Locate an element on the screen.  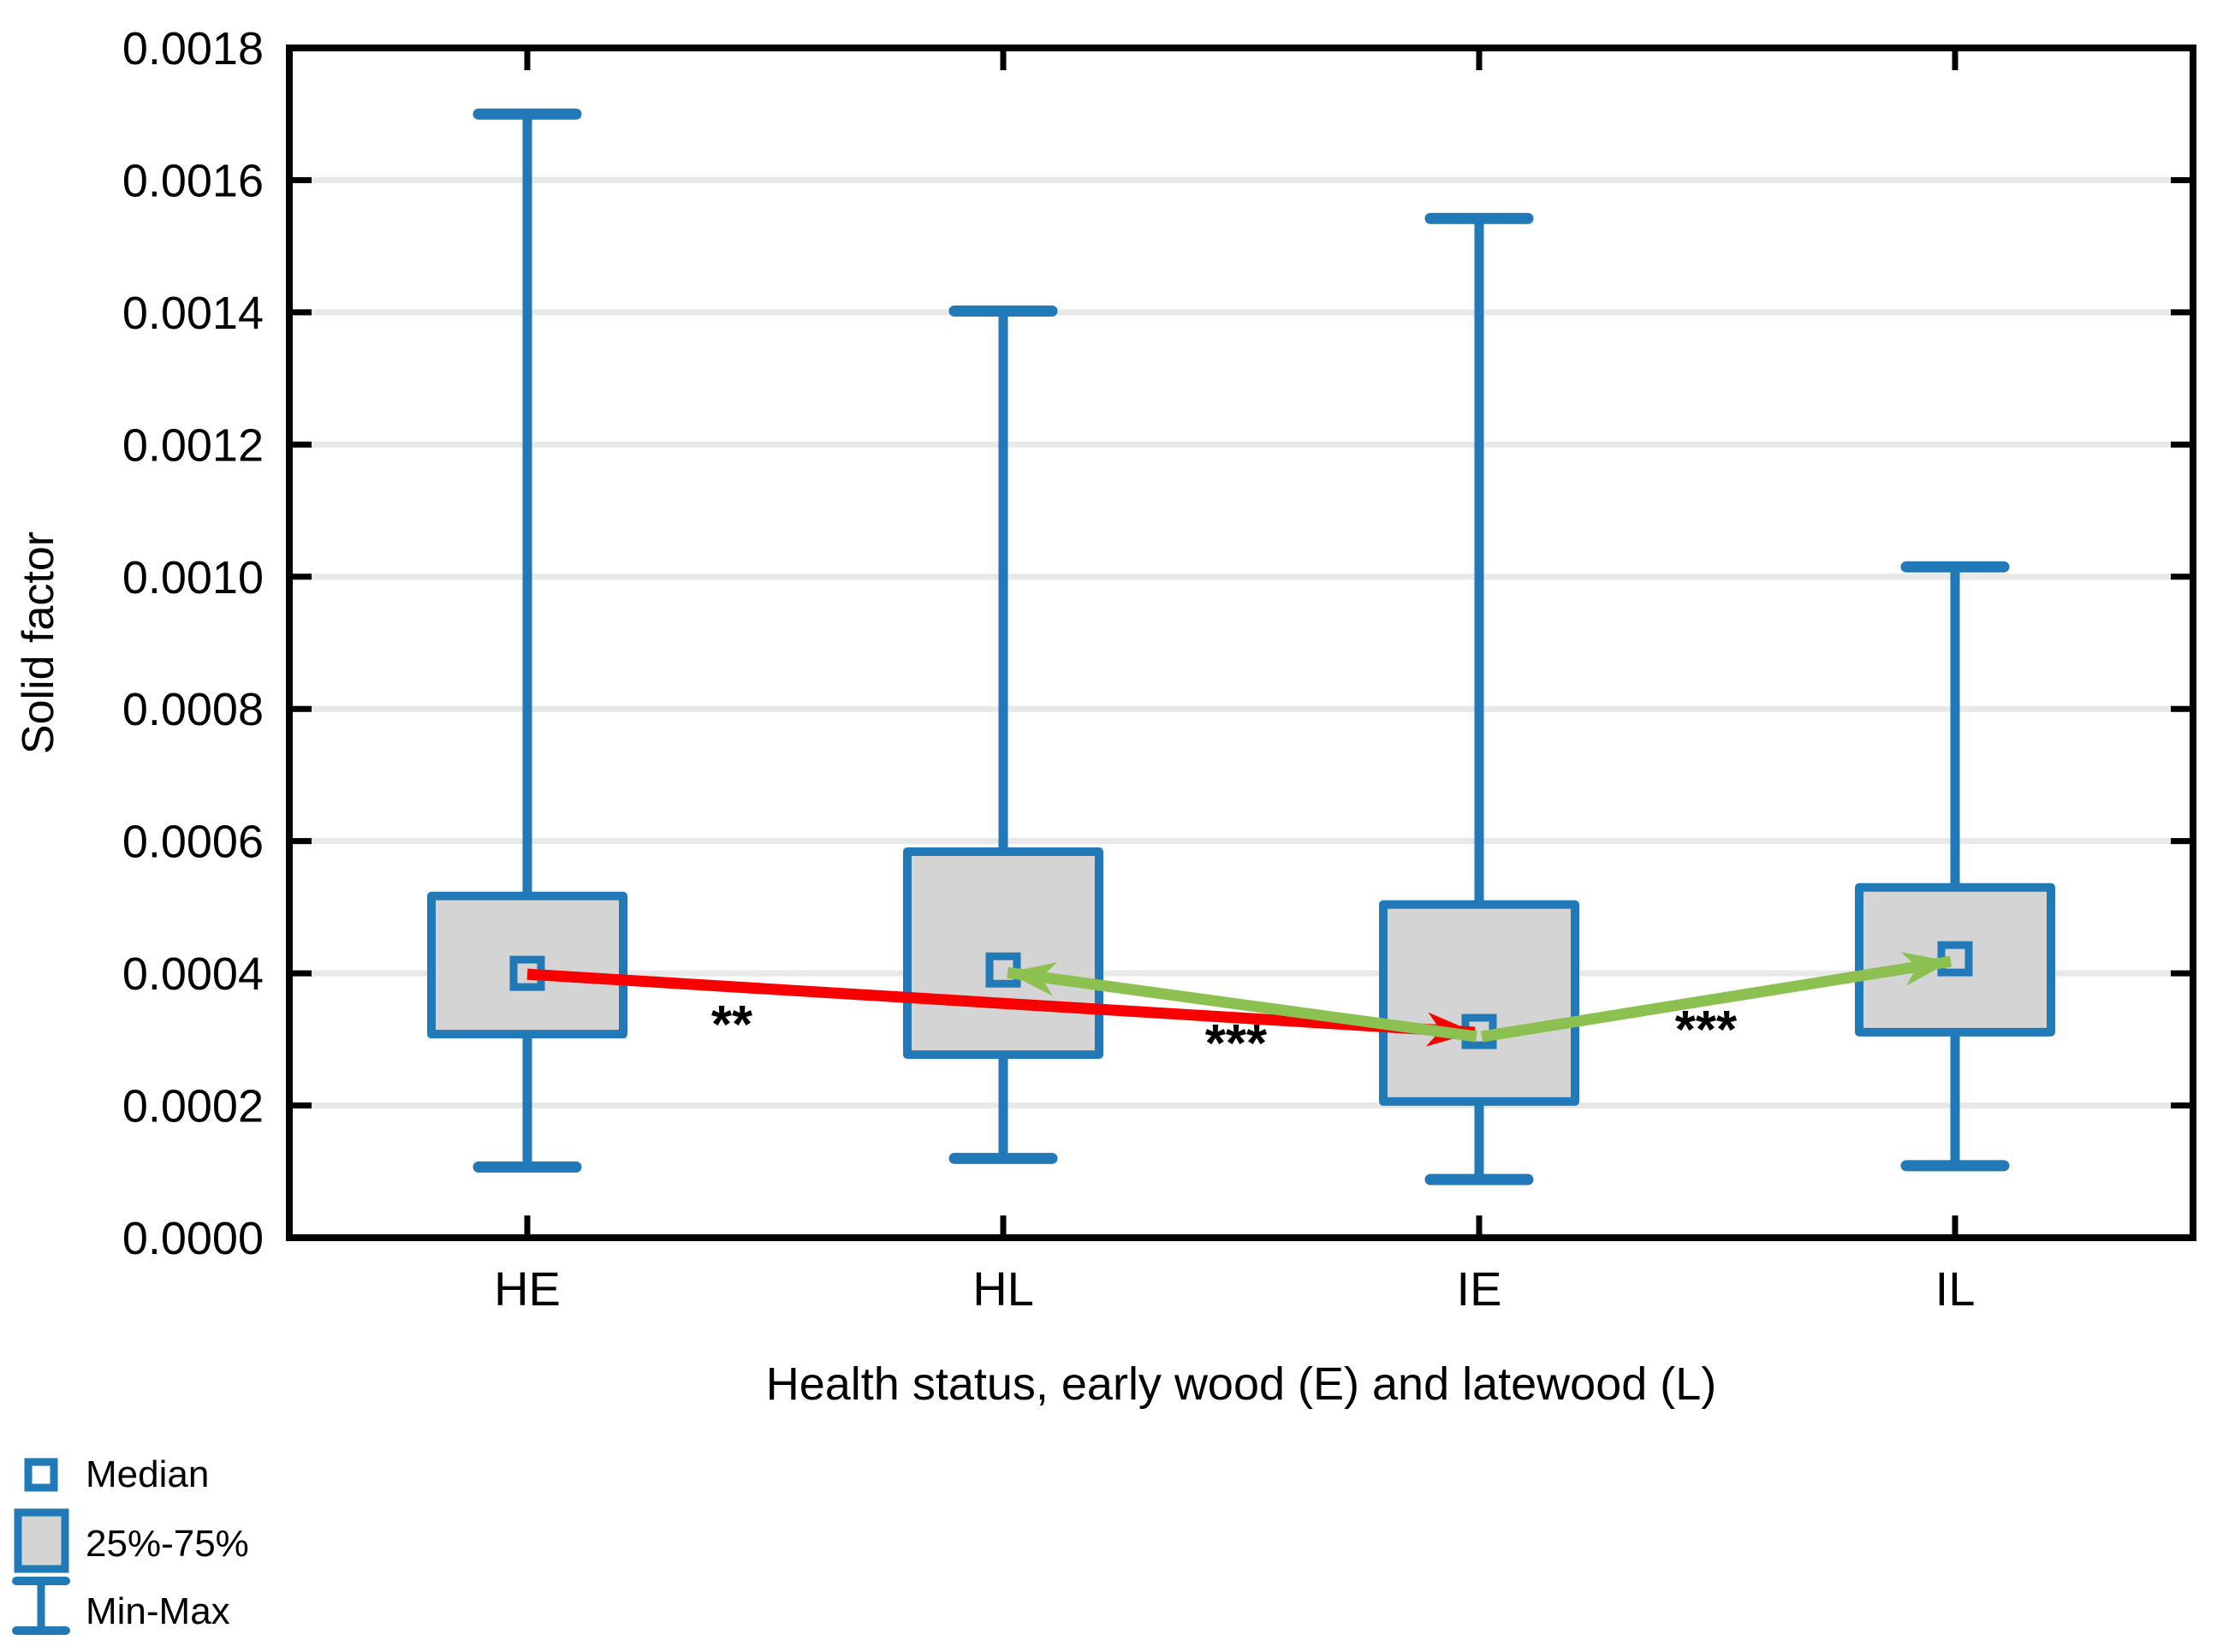
legend-label-median-square: Median is located at coordinates (147, 1474).